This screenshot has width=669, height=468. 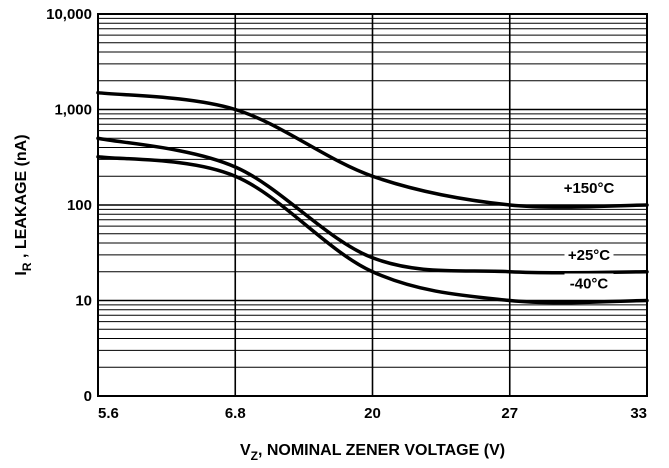 I want to click on y-tick-label: 100, so click(x=79, y=205).